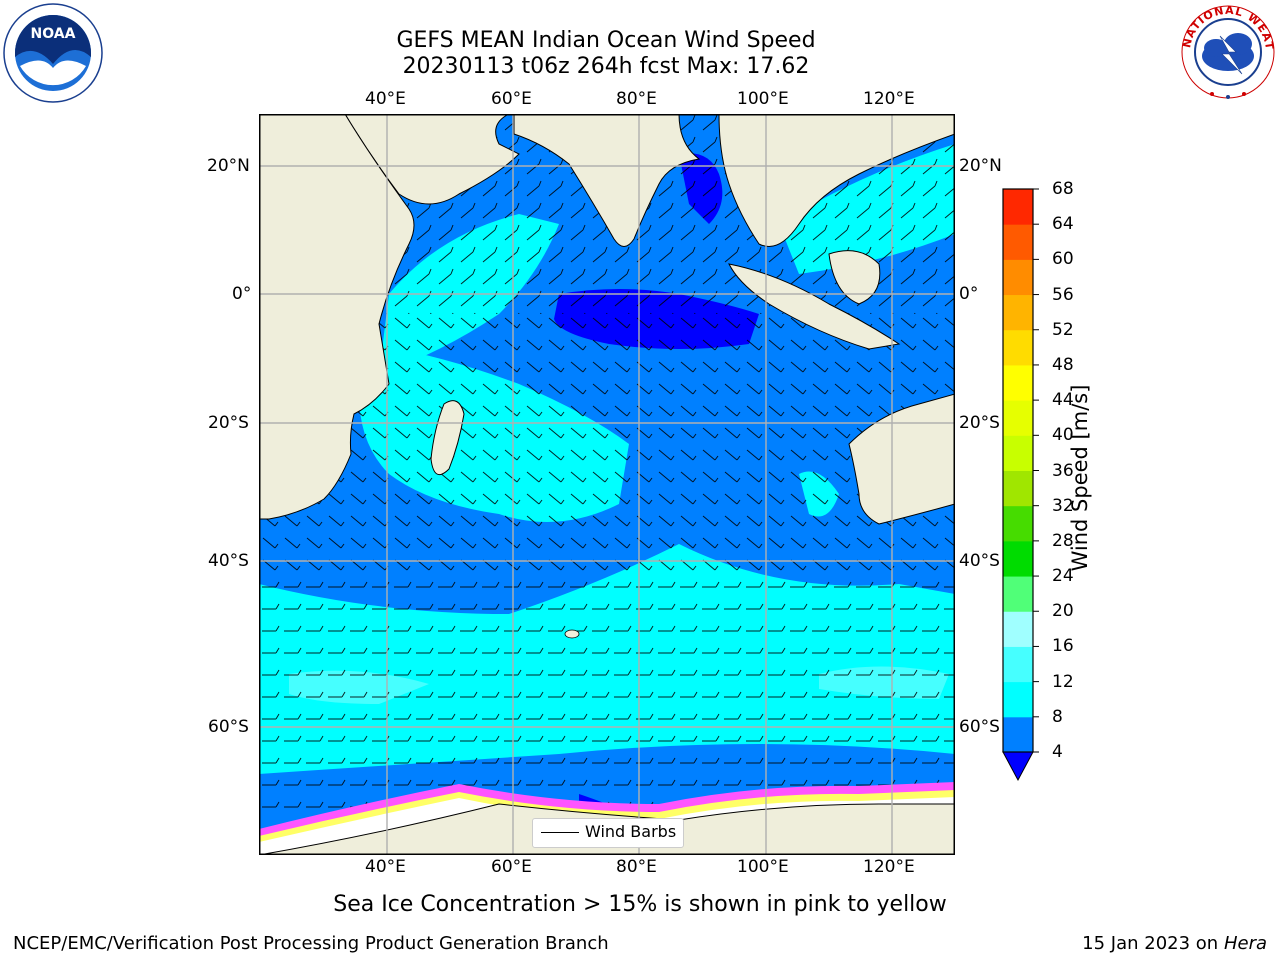  Describe the element at coordinates (1063, 224) in the screenshot. I see `colorbar-tick-label: 64` at that location.